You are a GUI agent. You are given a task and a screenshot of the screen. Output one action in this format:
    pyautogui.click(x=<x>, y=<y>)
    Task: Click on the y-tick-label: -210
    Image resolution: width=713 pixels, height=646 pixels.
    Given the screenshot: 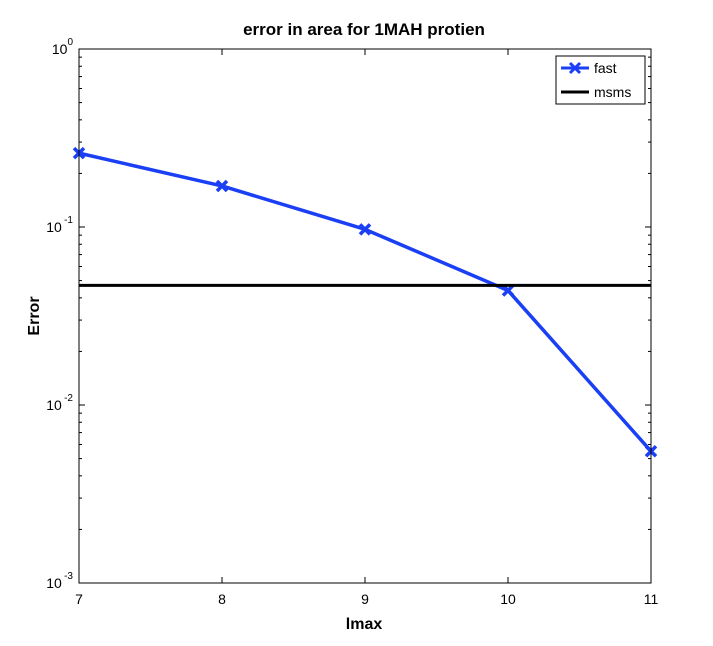 What is the action you would take?
    pyautogui.click(x=59, y=403)
    